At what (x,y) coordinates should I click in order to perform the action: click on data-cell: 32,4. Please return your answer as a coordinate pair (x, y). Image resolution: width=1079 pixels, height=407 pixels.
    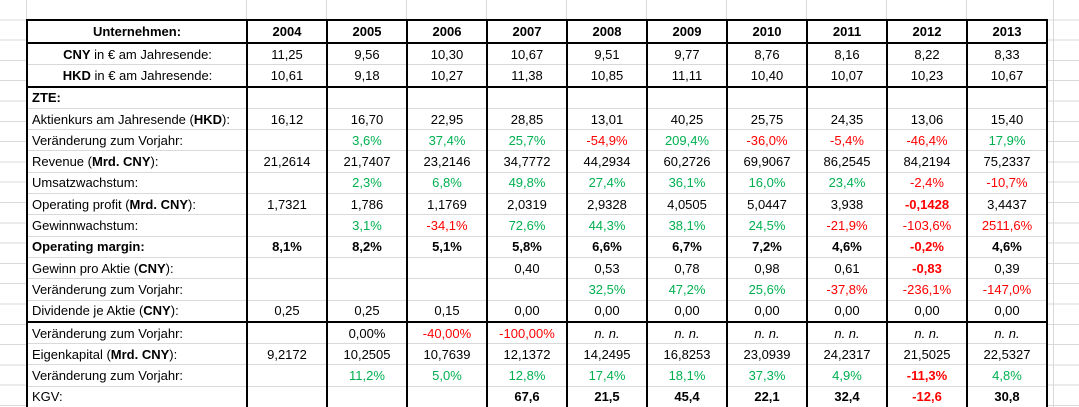
    Looking at the image, I should click on (846, 396).